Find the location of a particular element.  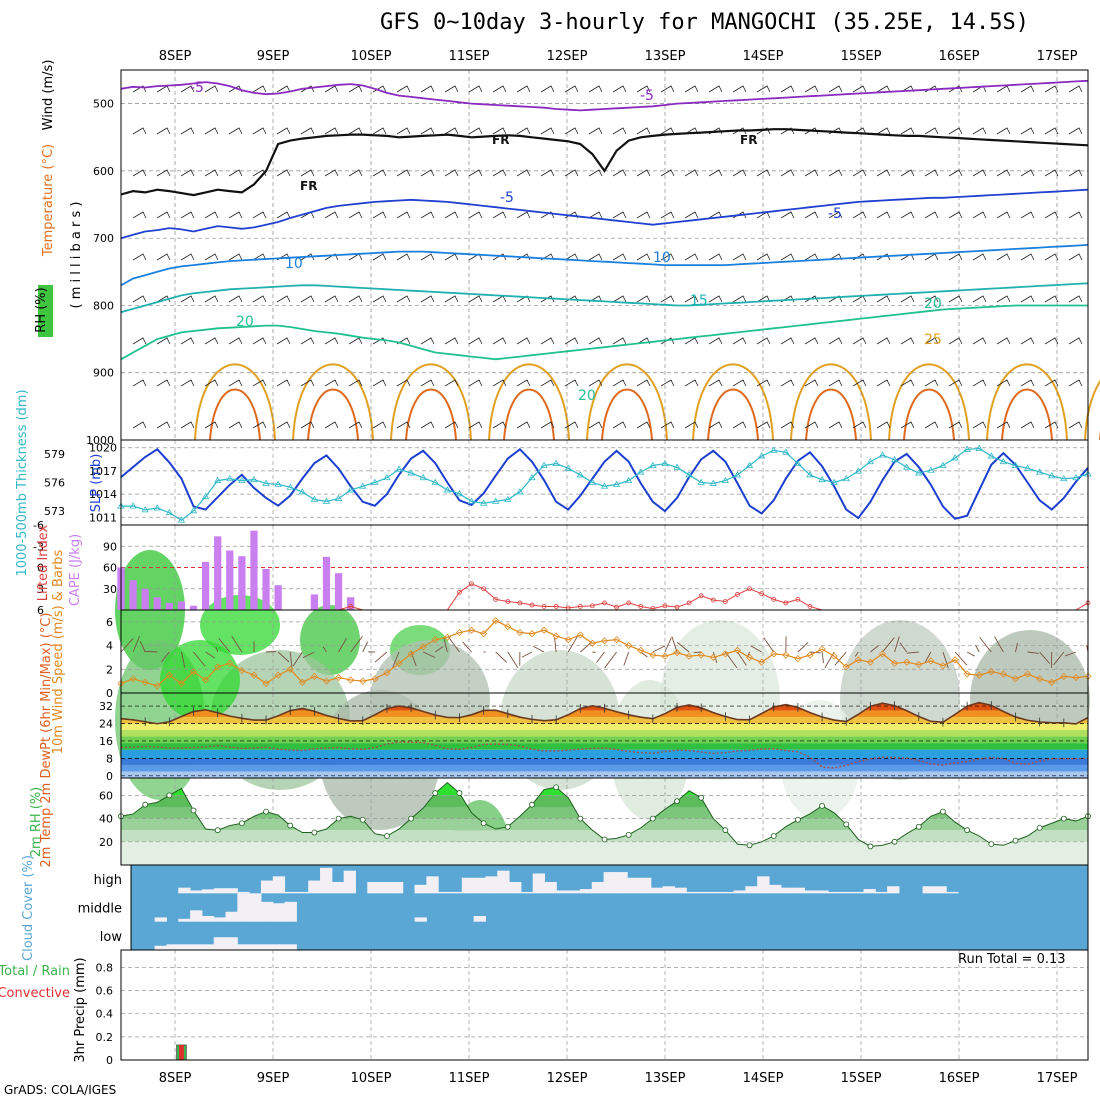

legend-convective: Convective is located at coordinates (35, 993).